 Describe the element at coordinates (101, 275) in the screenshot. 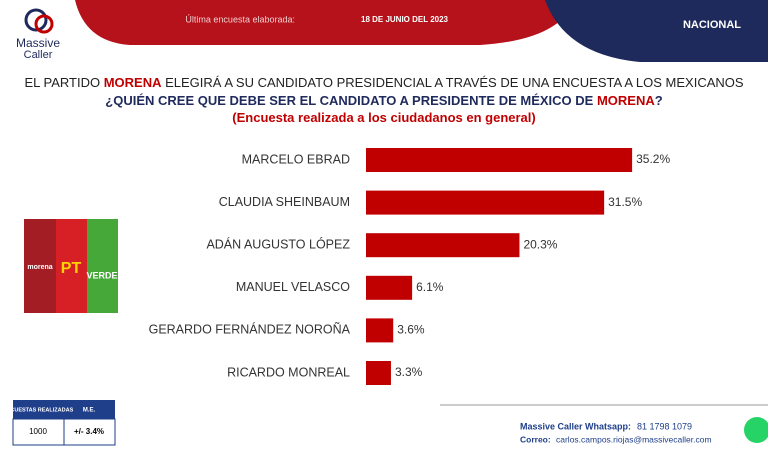

I see `party-name: VERDE` at that location.